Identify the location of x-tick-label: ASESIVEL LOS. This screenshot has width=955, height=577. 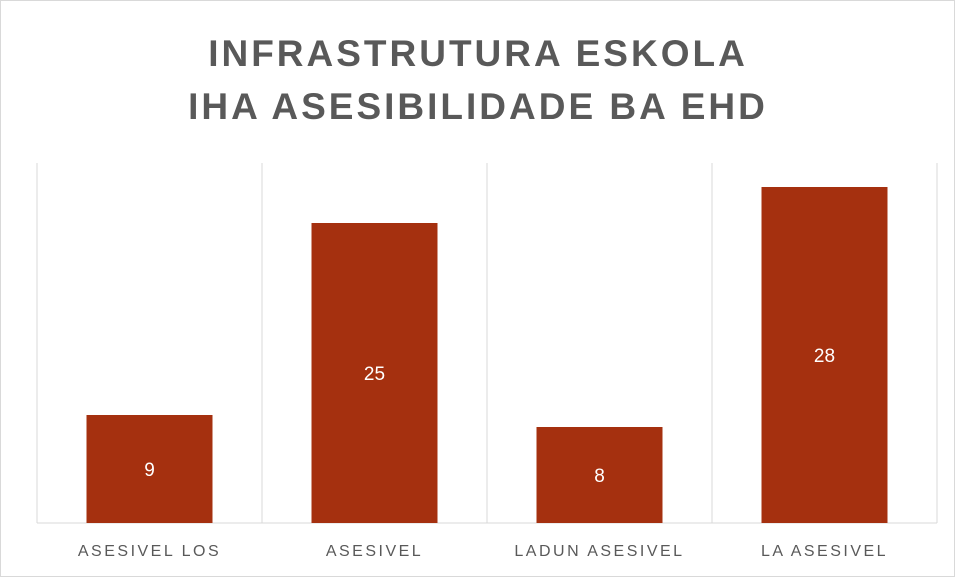
(149, 551).